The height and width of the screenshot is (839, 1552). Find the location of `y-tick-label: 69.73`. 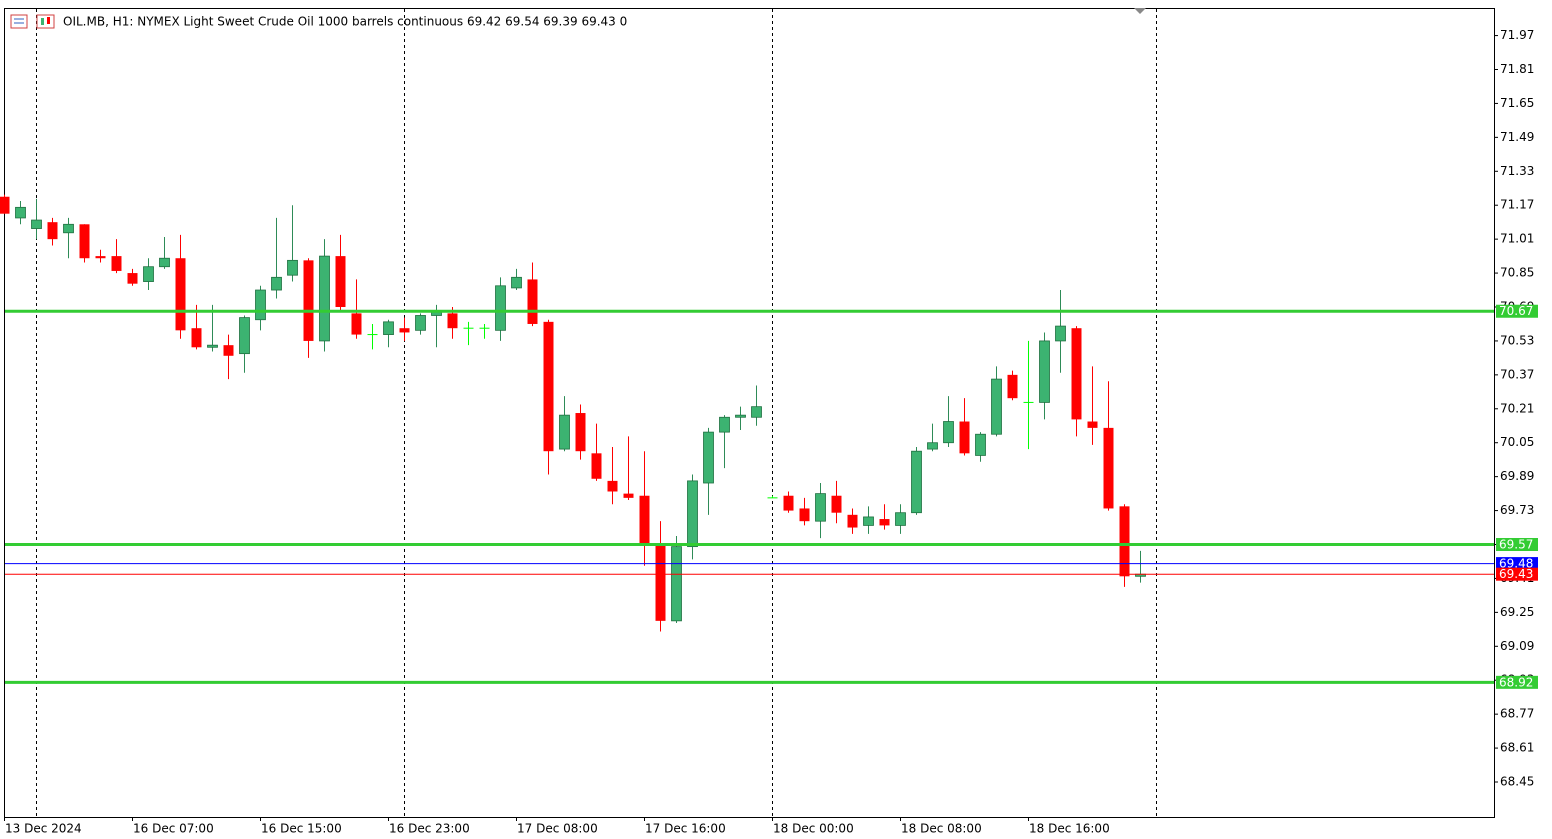

y-tick-label: 69.73 is located at coordinates (1517, 510).